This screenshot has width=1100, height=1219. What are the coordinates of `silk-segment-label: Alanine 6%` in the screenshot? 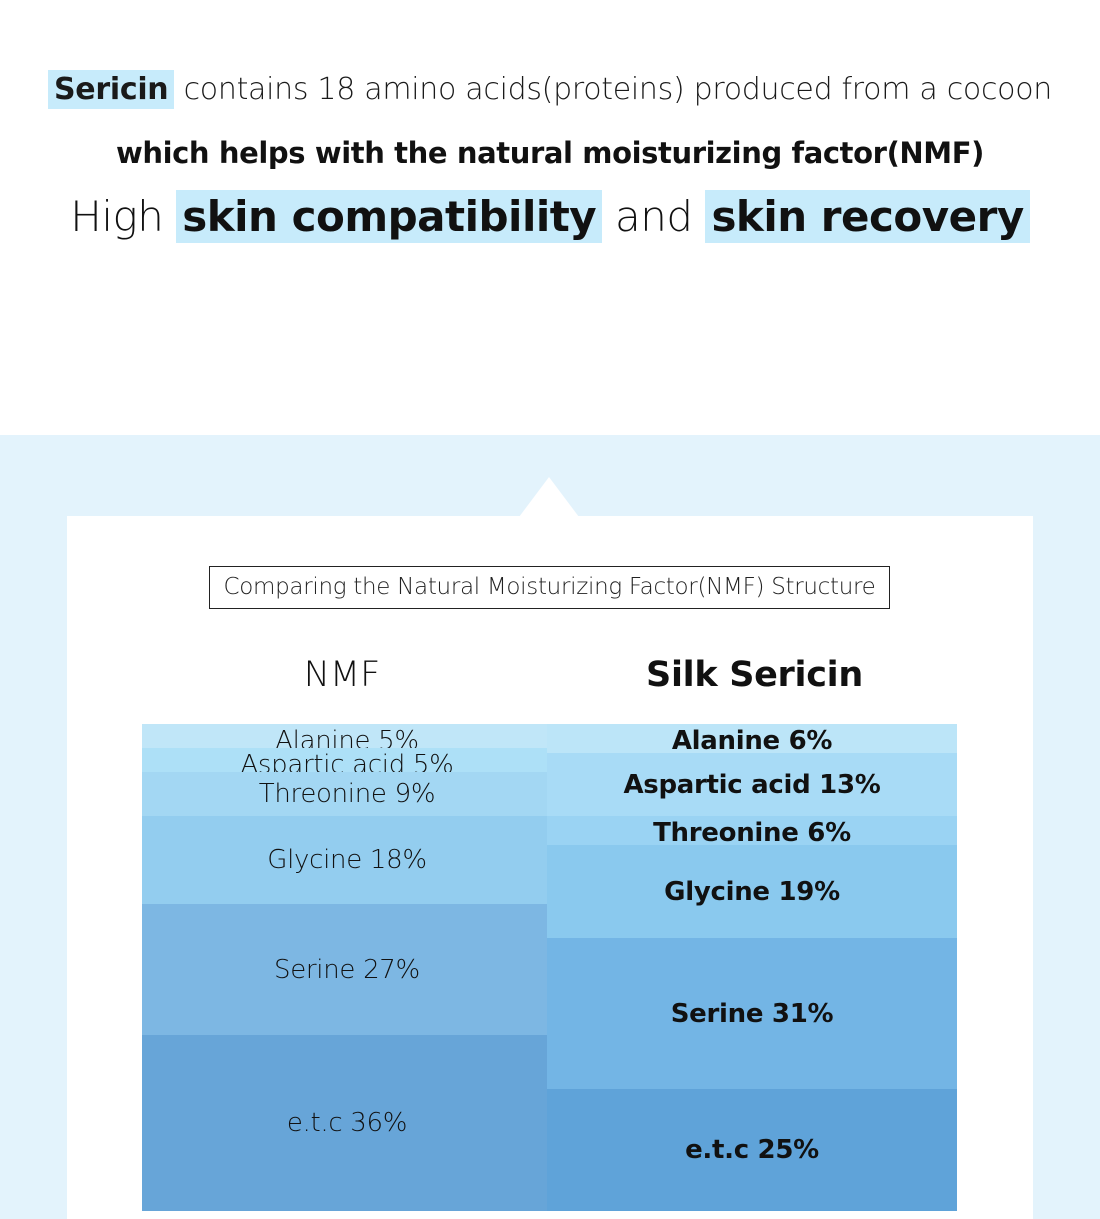 It's located at (752, 741).